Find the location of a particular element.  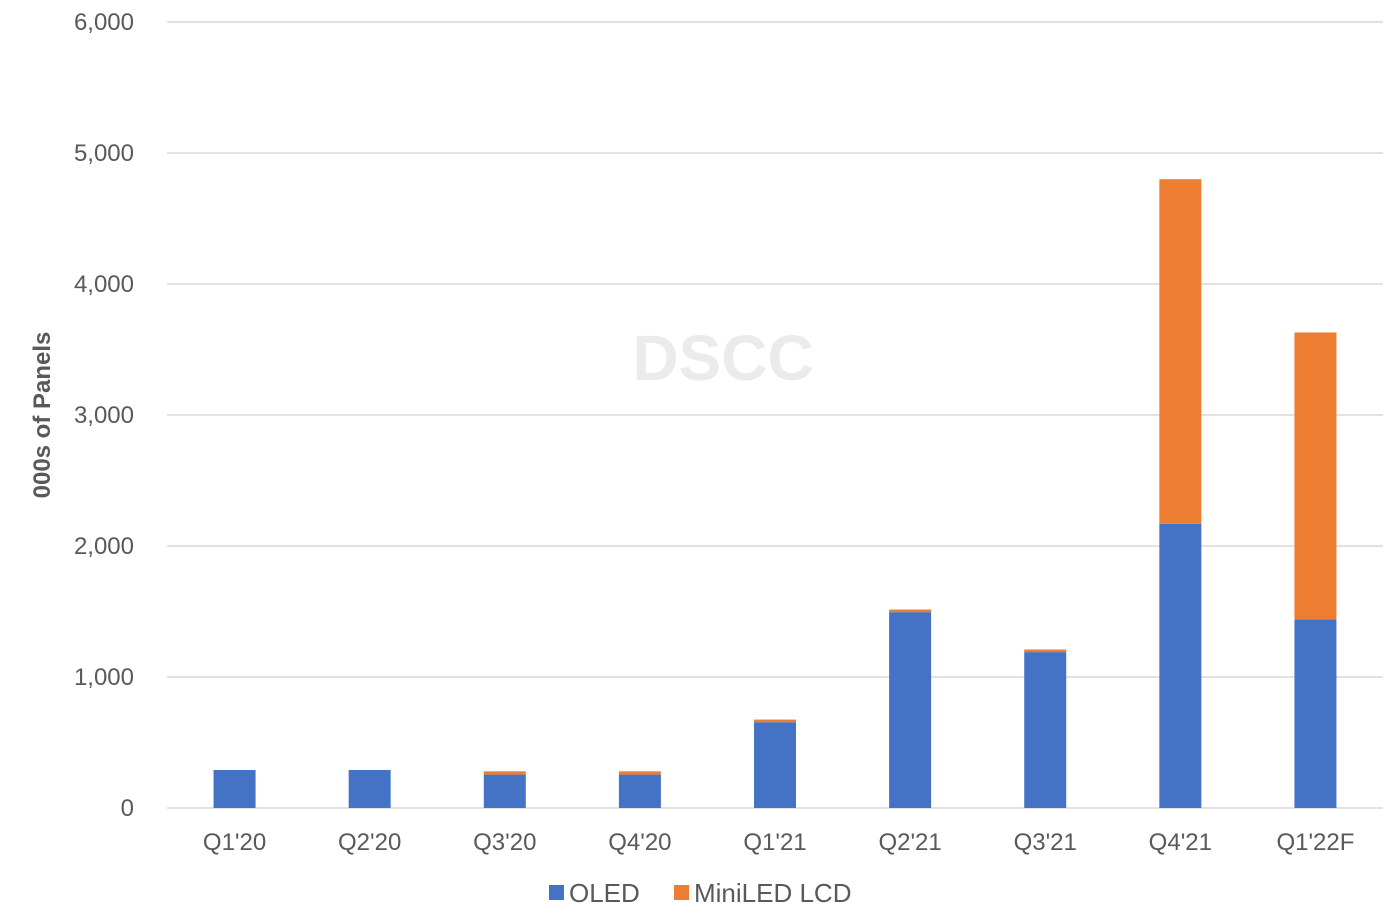

legend-item-oled: OLED is located at coordinates (594, 893).